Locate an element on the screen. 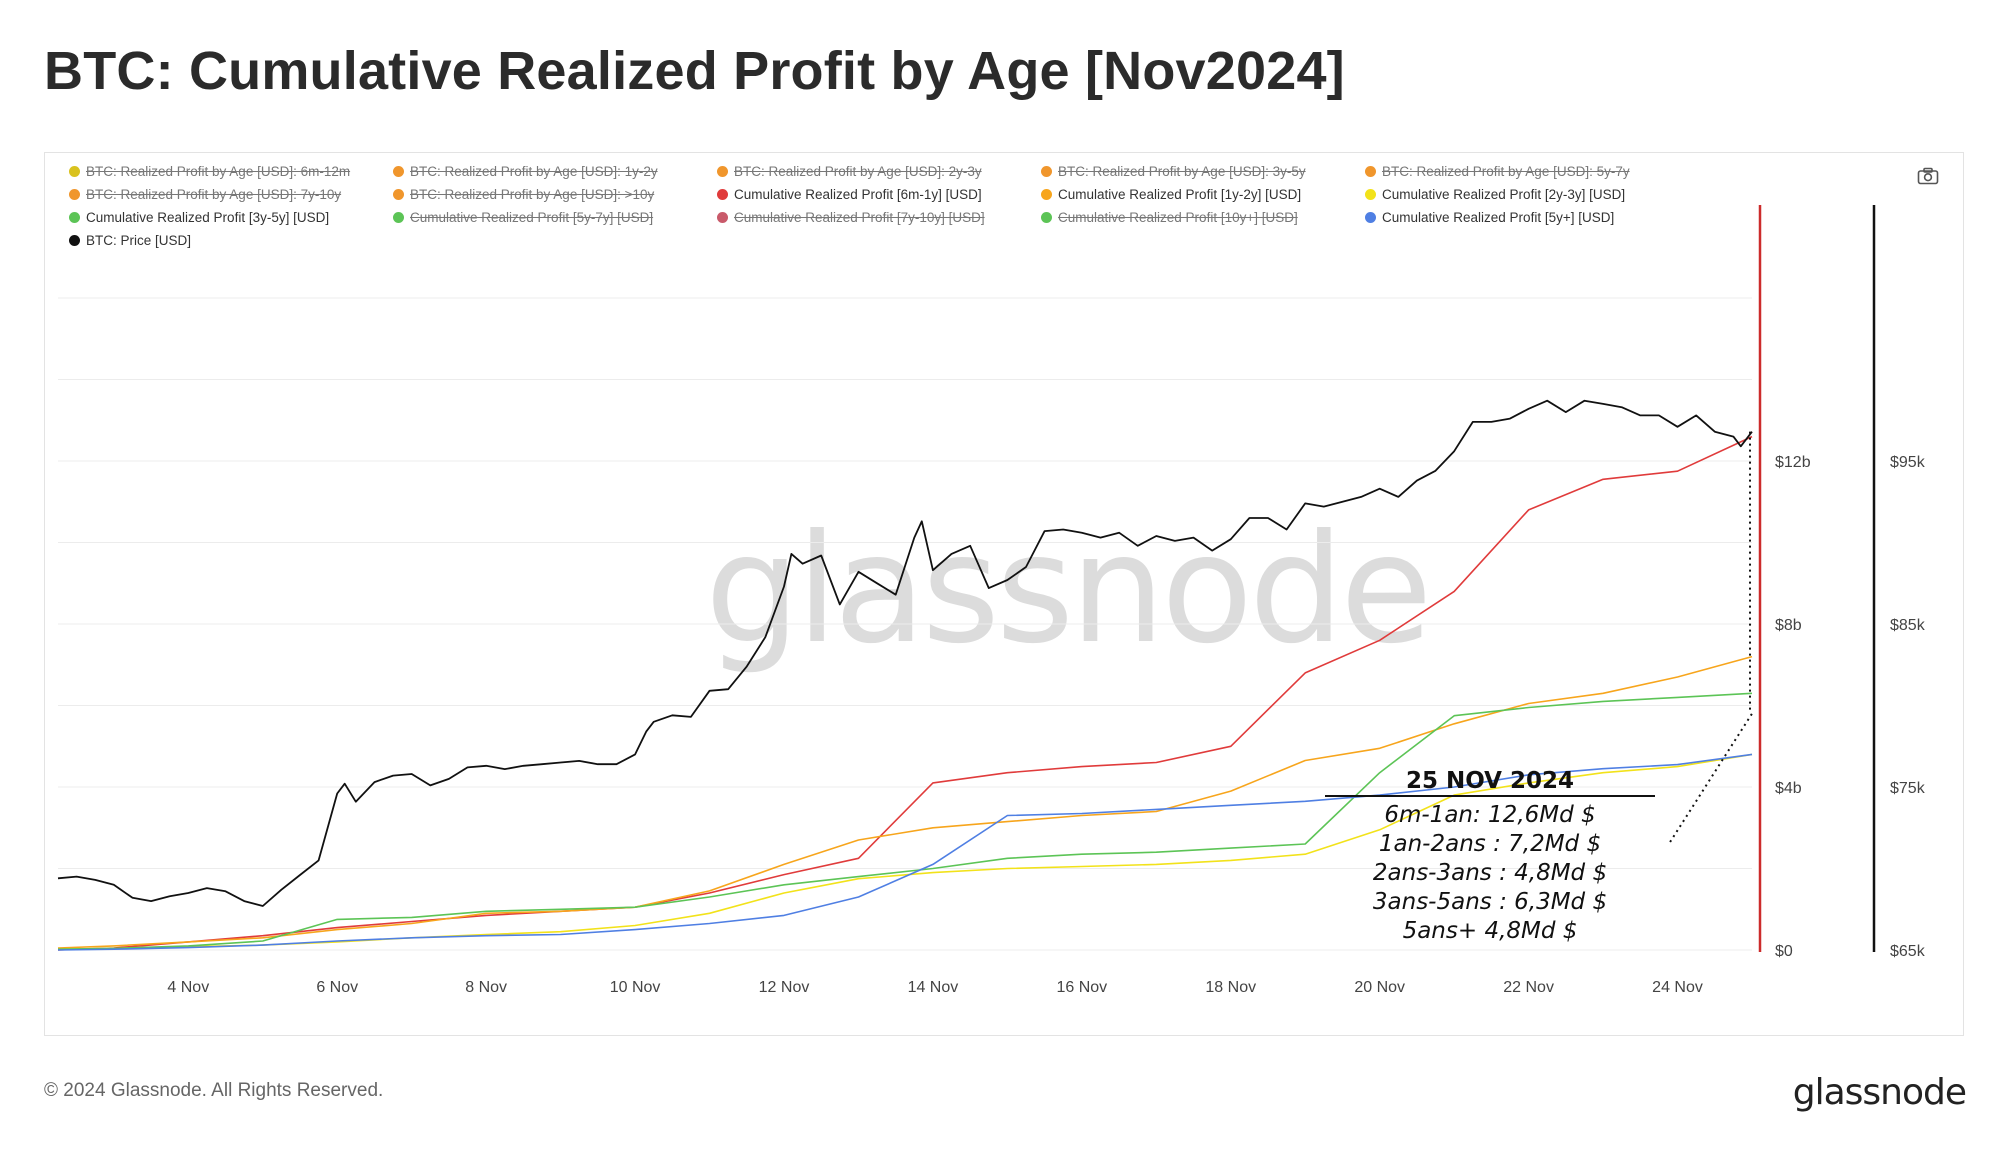 The image size is (2000, 1152). legend-item: BTC: Realized Profit by Age [USD]: 1y-2y is located at coordinates (555, 171).